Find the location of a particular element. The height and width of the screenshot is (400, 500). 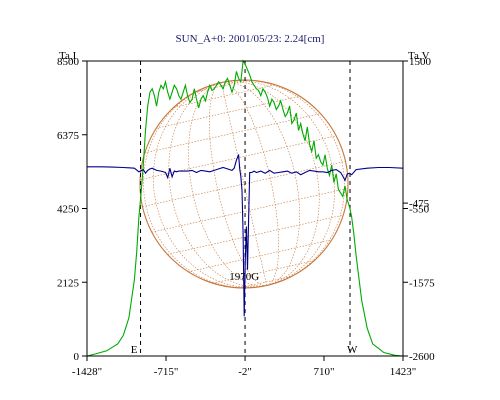

x-tick-label: -2" is located at coordinates (245, 372).